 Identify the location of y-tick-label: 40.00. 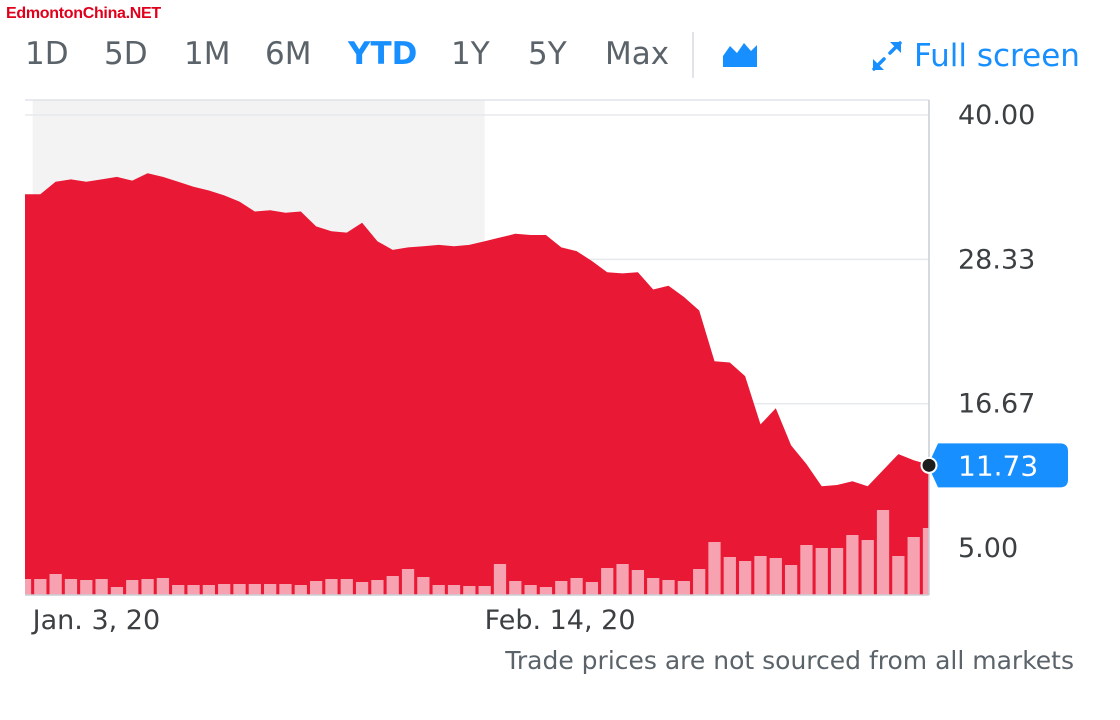
(996, 115).